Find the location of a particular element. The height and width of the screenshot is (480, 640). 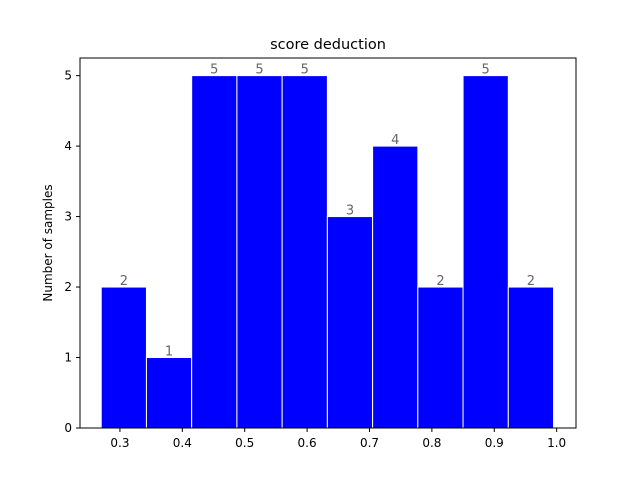

bar-value-label-5: 5 is located at coordinates (305, 70).